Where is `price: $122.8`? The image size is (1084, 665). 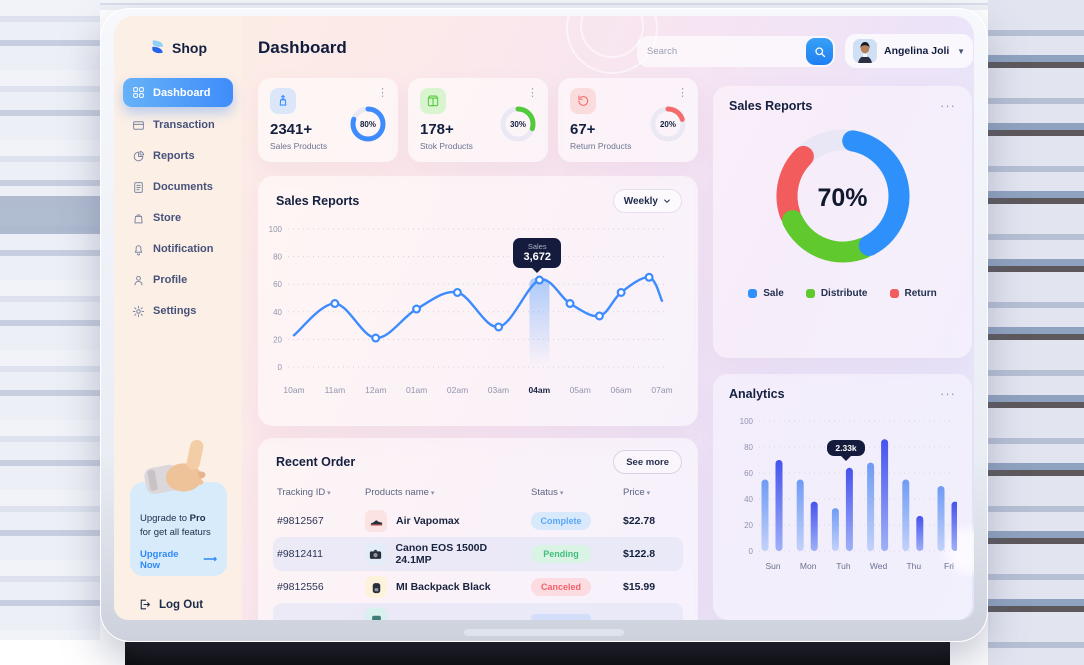
price: $122.8 is located at coordinates (651, 554).